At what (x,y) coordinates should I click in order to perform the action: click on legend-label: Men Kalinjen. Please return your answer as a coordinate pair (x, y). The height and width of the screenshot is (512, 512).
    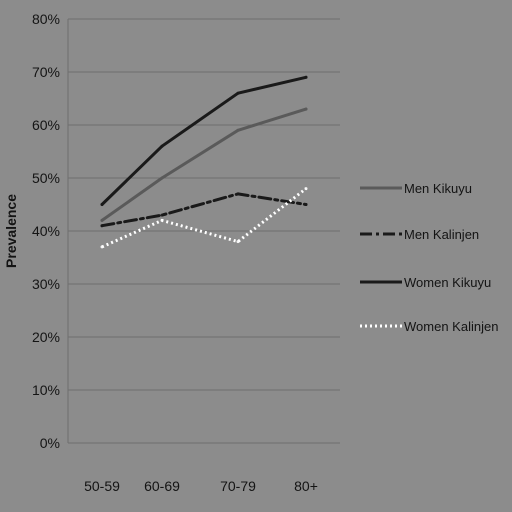
    Looking at the image, I should click on (441, 234).